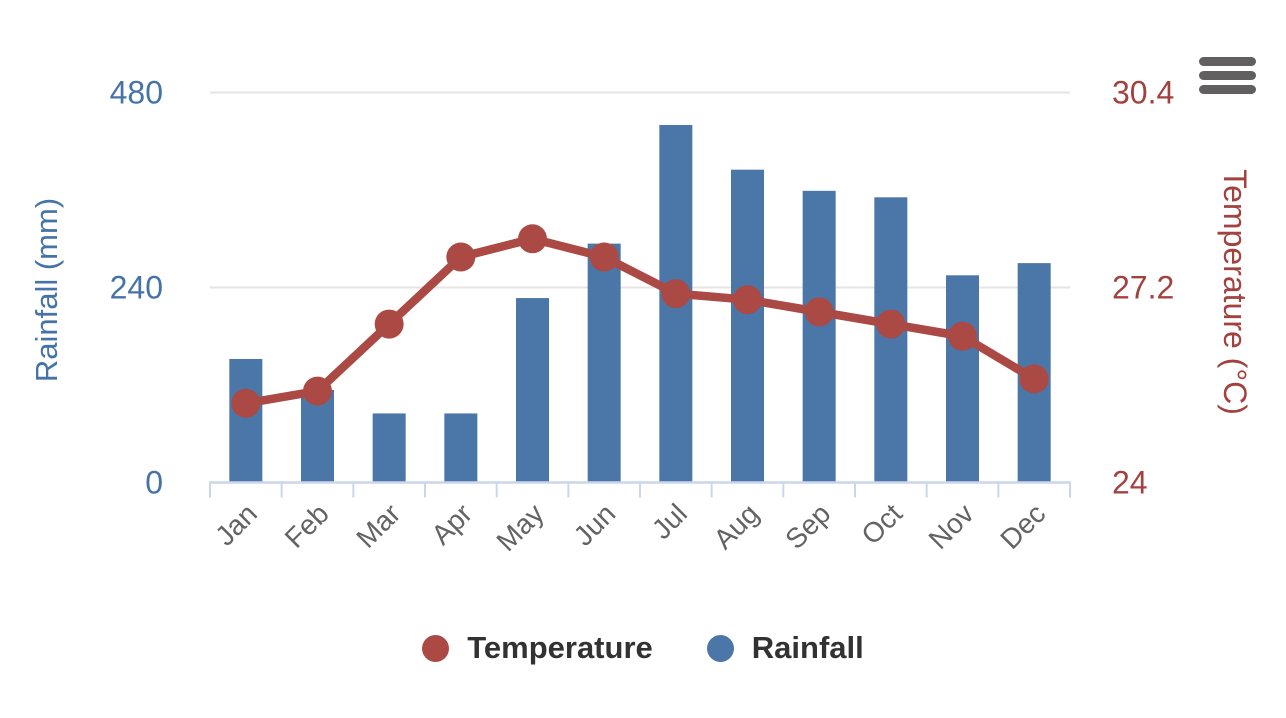  Describe the element at coordinates (881, 524) in the screenshot. I see `x-axis-label-oct: Oct` at that location.